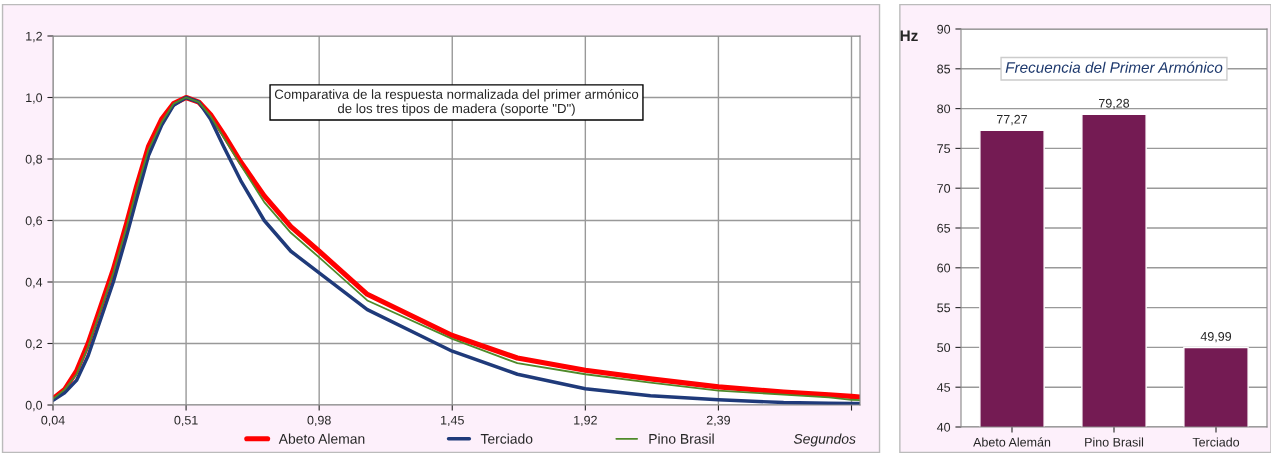 The width and height of the screenshot is (1271, 457). Describe the element at coordinates (1114, 67) in the screenshot. I see `annotation: Frecuencia del Primer Armónico` at that location.